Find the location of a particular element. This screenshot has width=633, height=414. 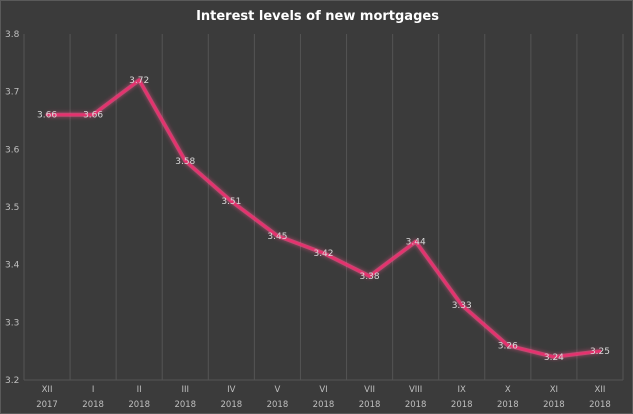

x-tick-month-label: X is located at coordinates (508, 390).